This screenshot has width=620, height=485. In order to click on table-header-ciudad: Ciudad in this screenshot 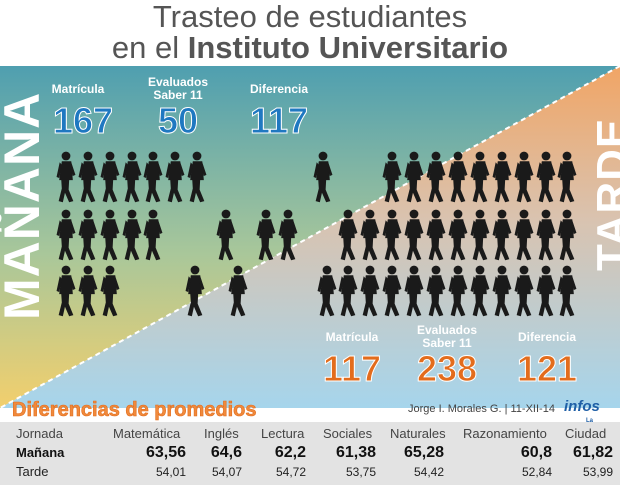, I will do `click(586, 433)`.